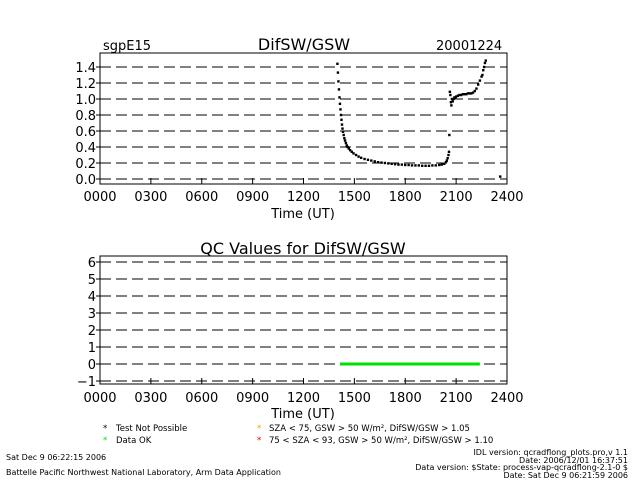 This screenshot has width=640, height=480. Describe the element at coordinates (85, 164) in the screenshot. I see `y-tick-label: 0.2` at that location.